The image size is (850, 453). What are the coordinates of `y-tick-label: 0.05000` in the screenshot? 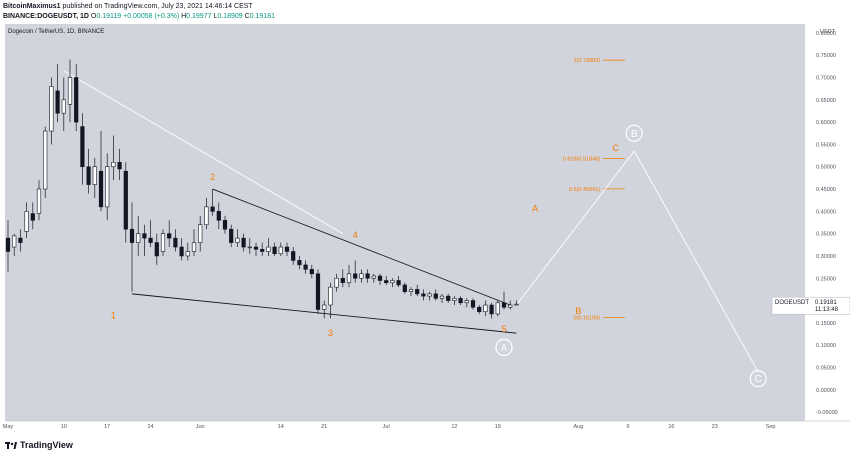 It's located at (826, 368).